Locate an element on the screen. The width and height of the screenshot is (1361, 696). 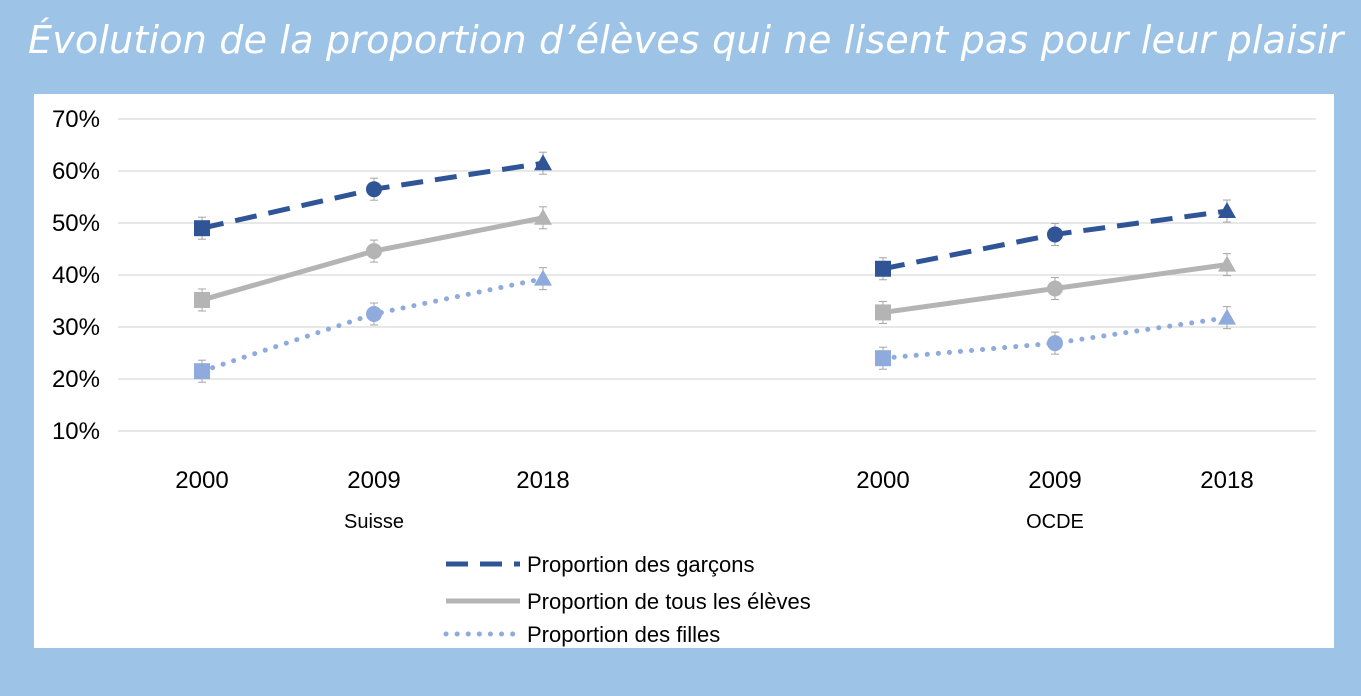
series-line is located at coordinates (1055, 338).